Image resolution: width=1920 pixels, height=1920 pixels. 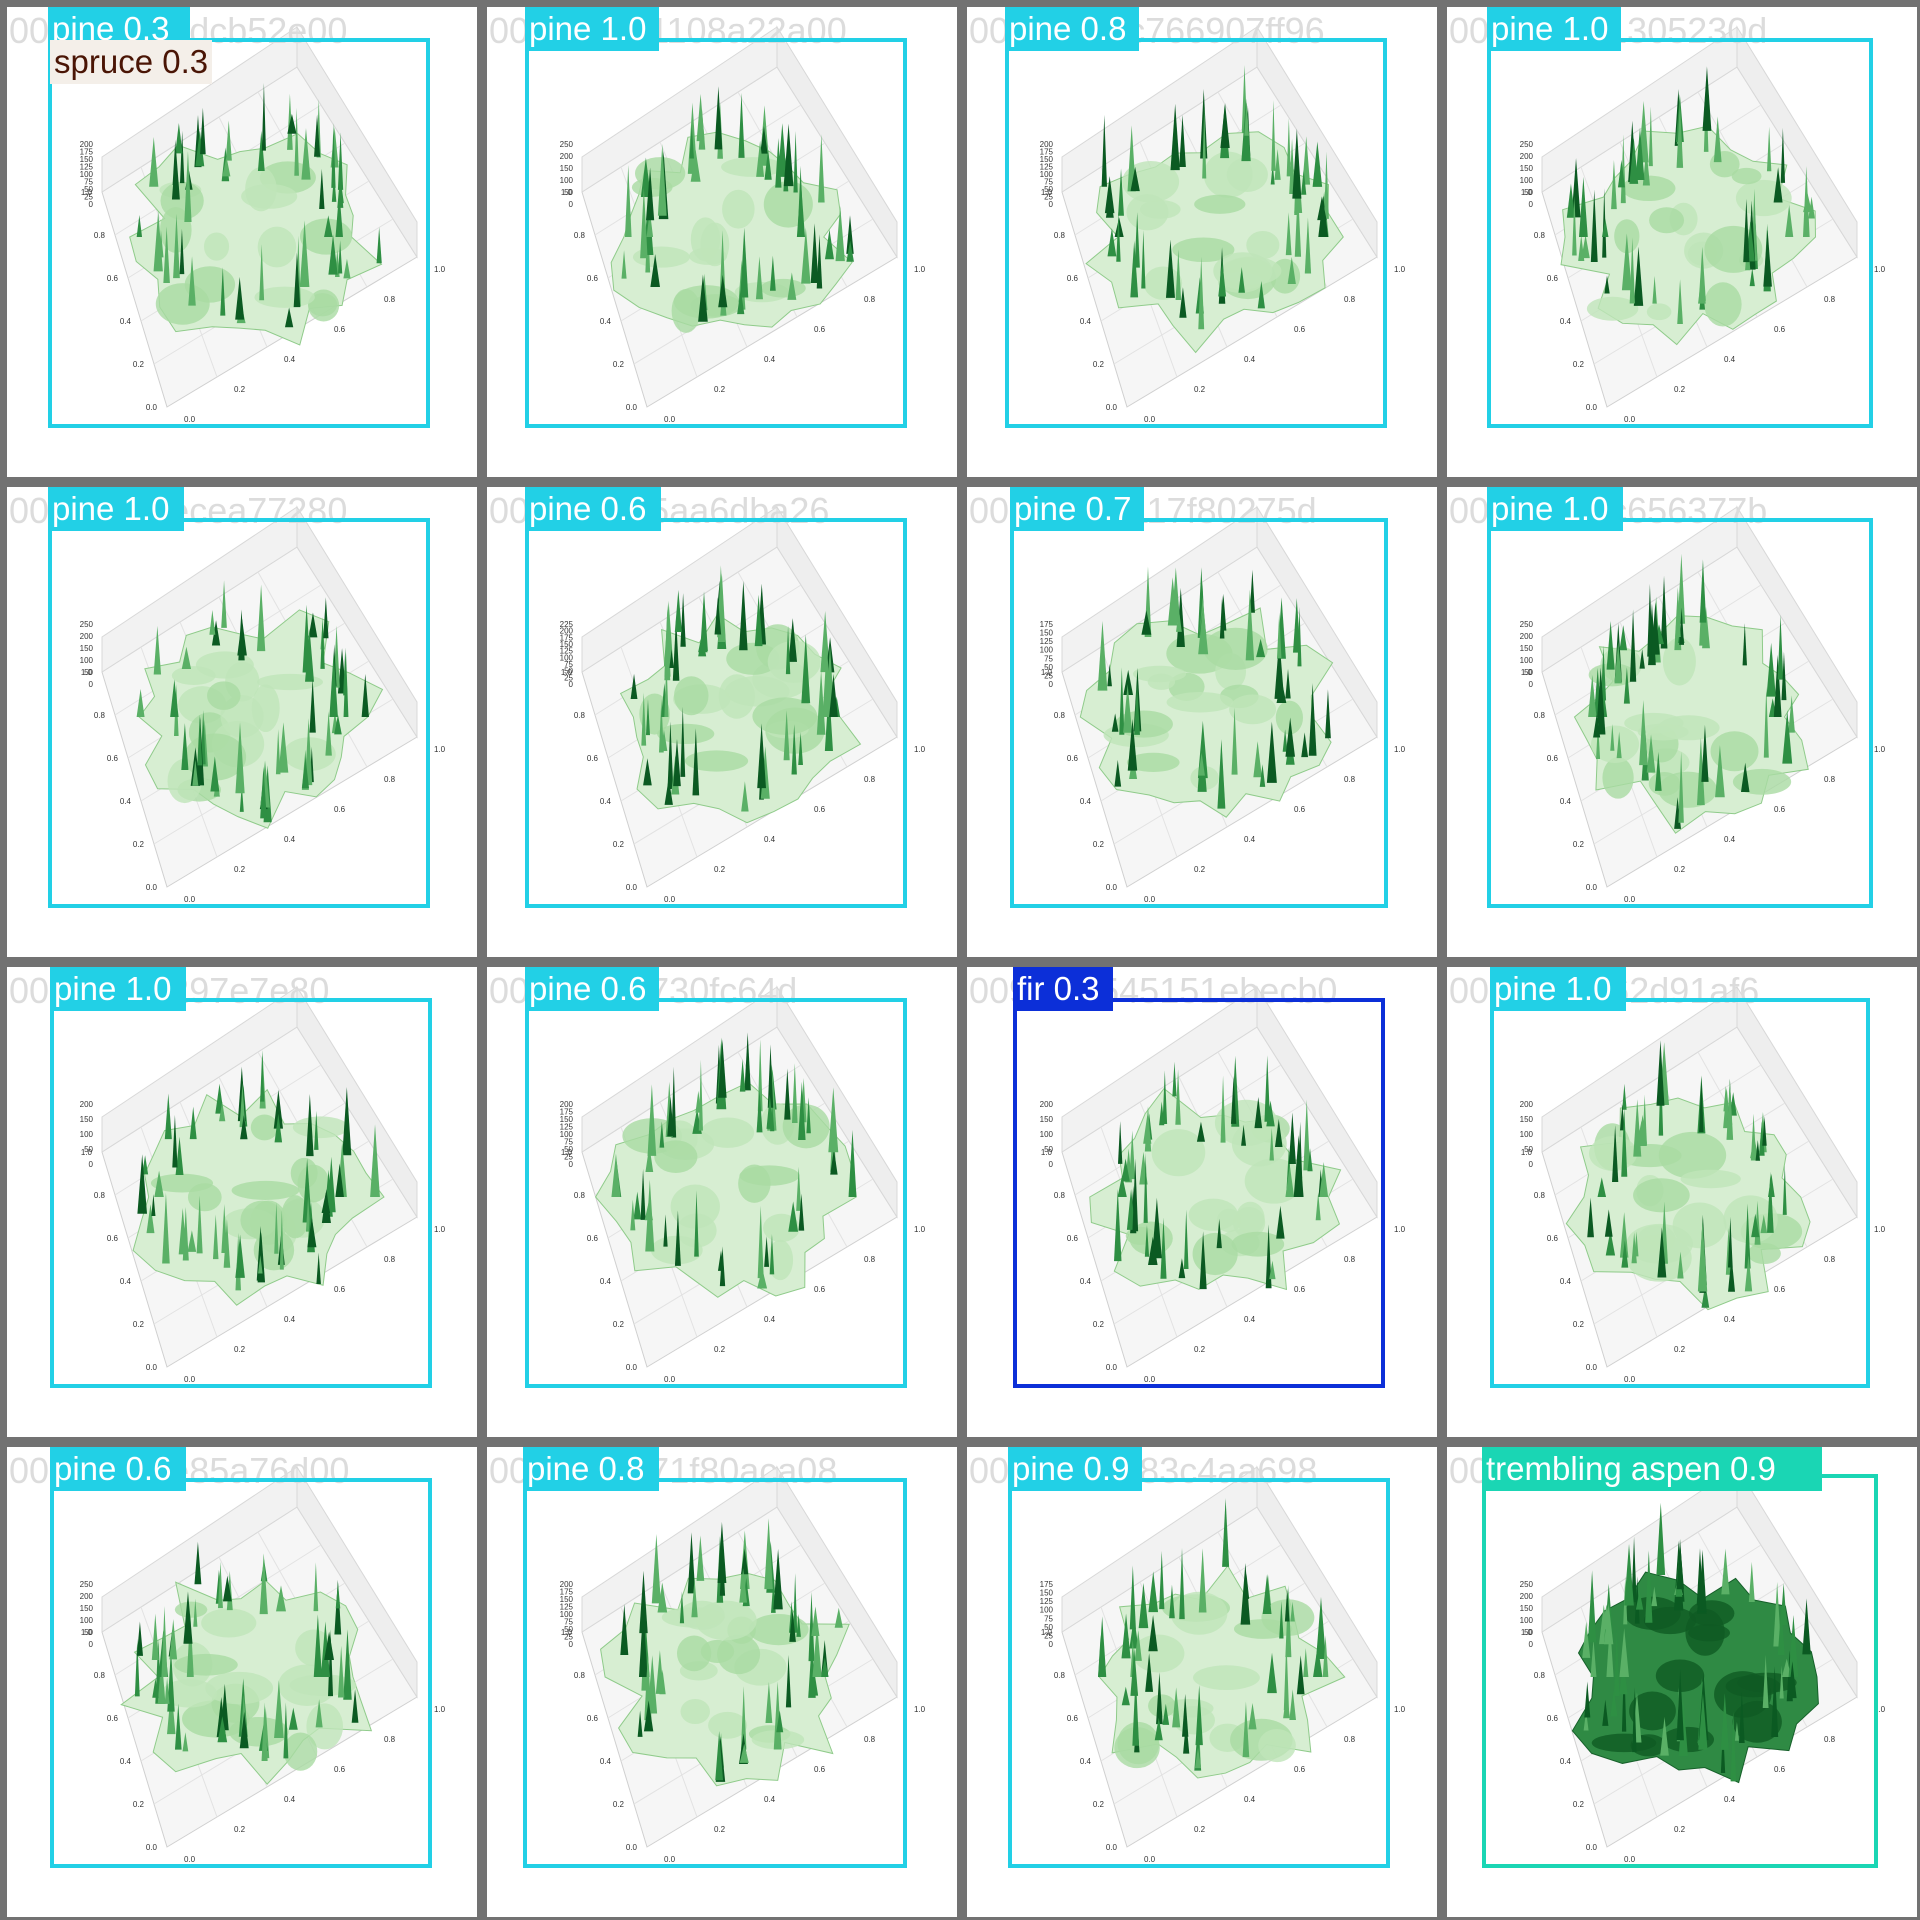 What do you see at coordinates (390, 1259) in the screenshot?
I see `x-tick-label: 0.8` at bounding box center [390, 1259].